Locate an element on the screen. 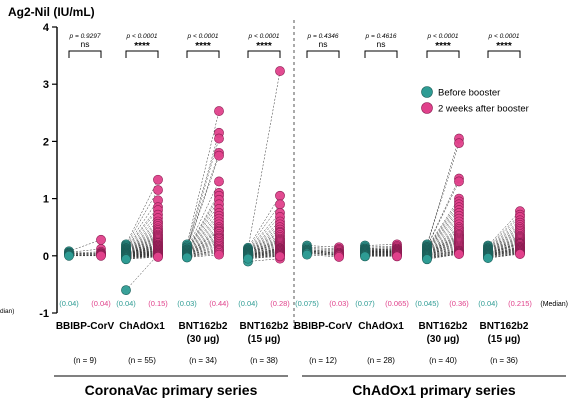 The image size is (574, 407). legend-marker is located at coordinates (427, 92).